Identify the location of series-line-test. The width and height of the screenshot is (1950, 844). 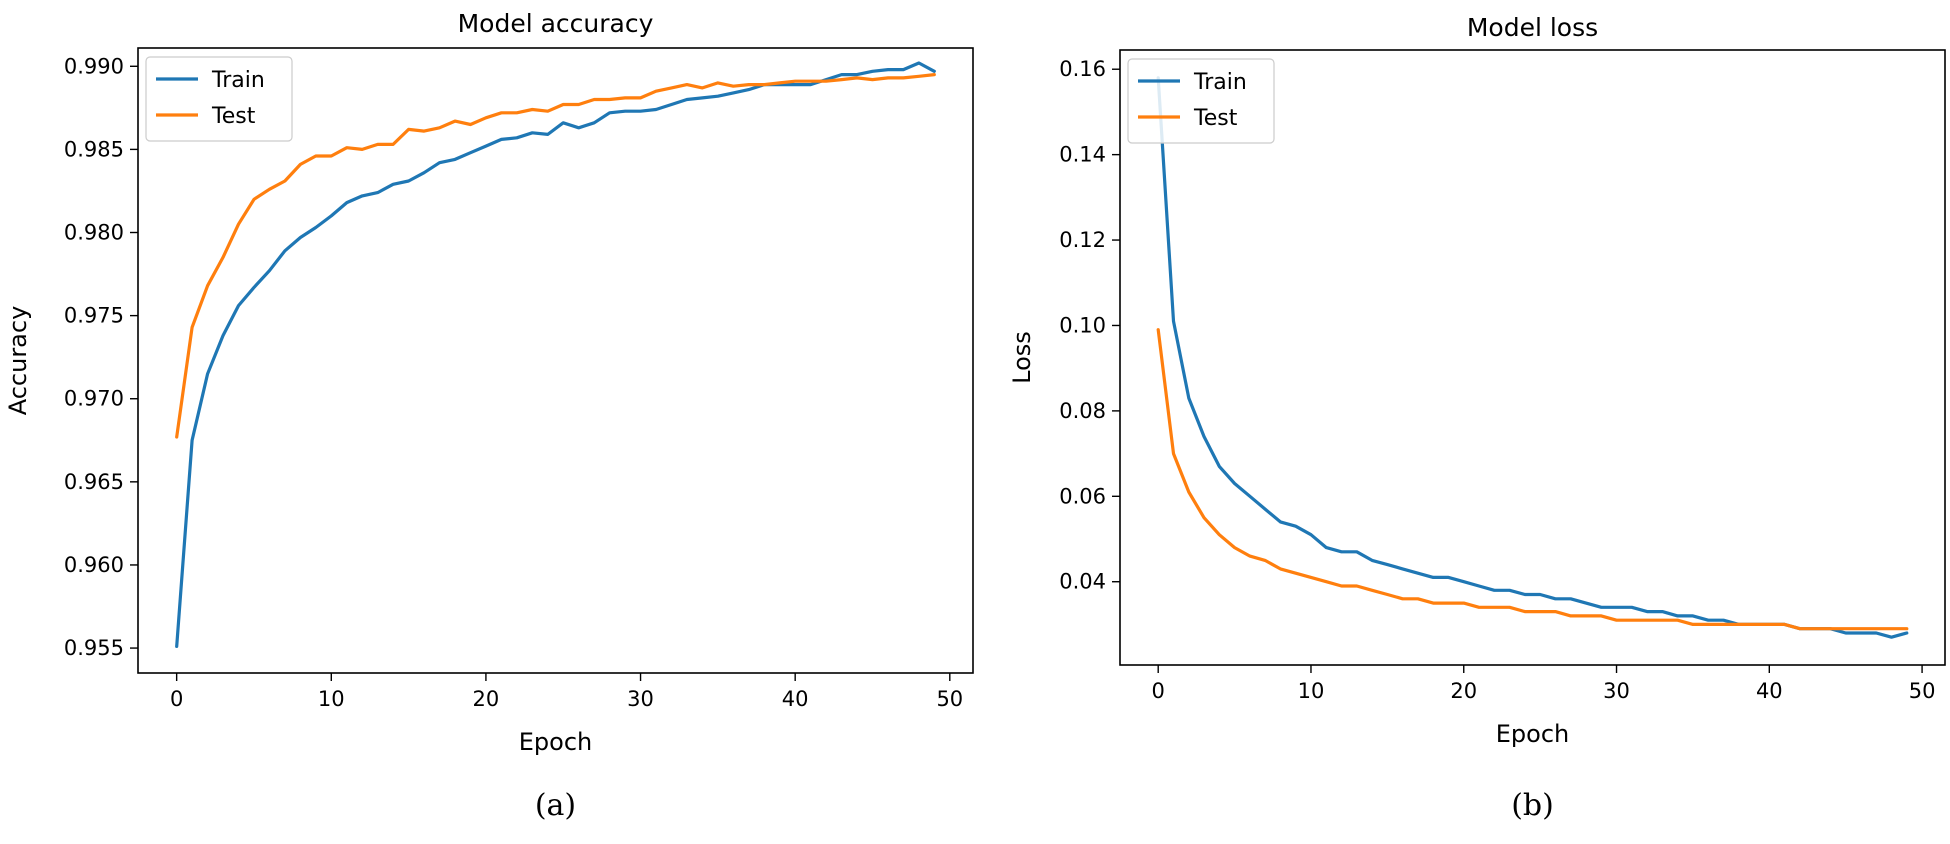
(1532, 479).